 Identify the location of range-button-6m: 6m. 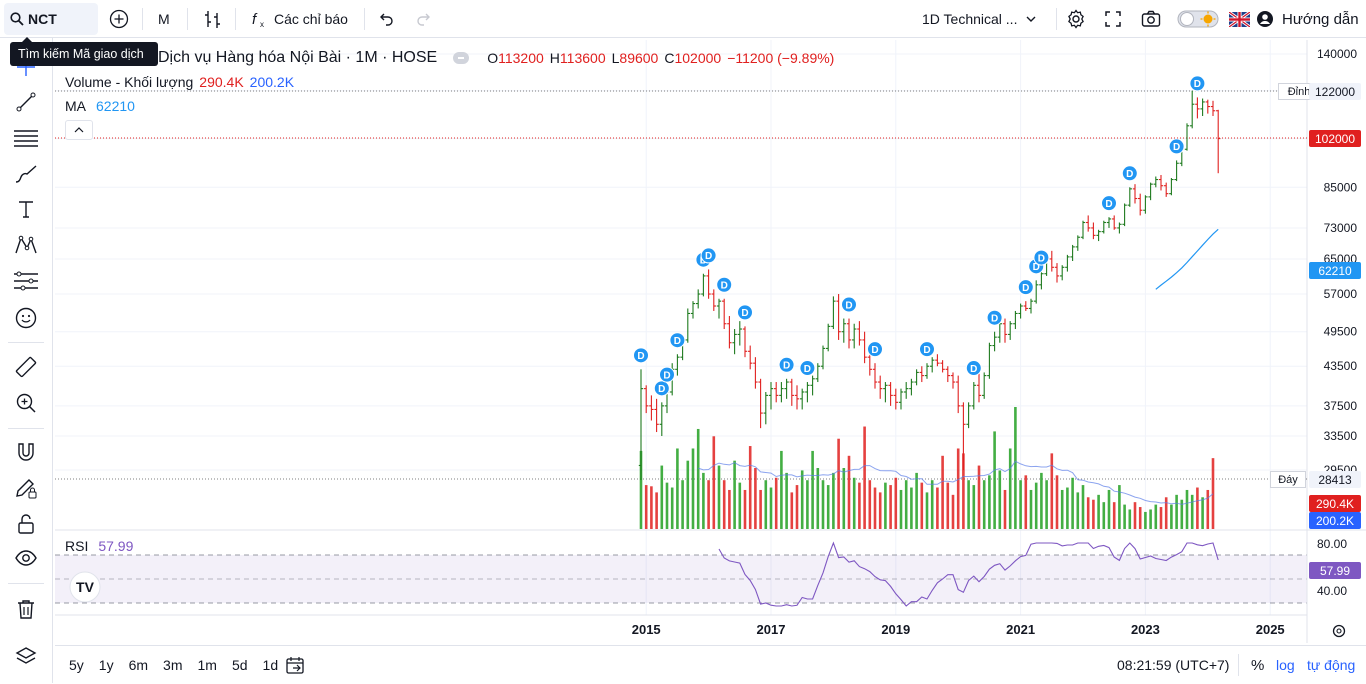
(138, 665).